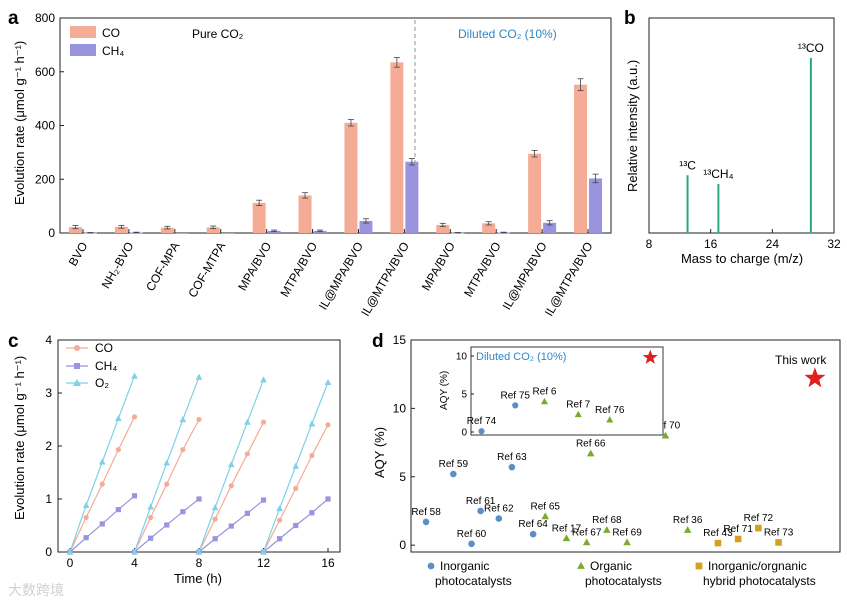 Image resolution: width=847 pixels, height=605 pixels. I want to click on legend-marker-organic, so click(581, 565).